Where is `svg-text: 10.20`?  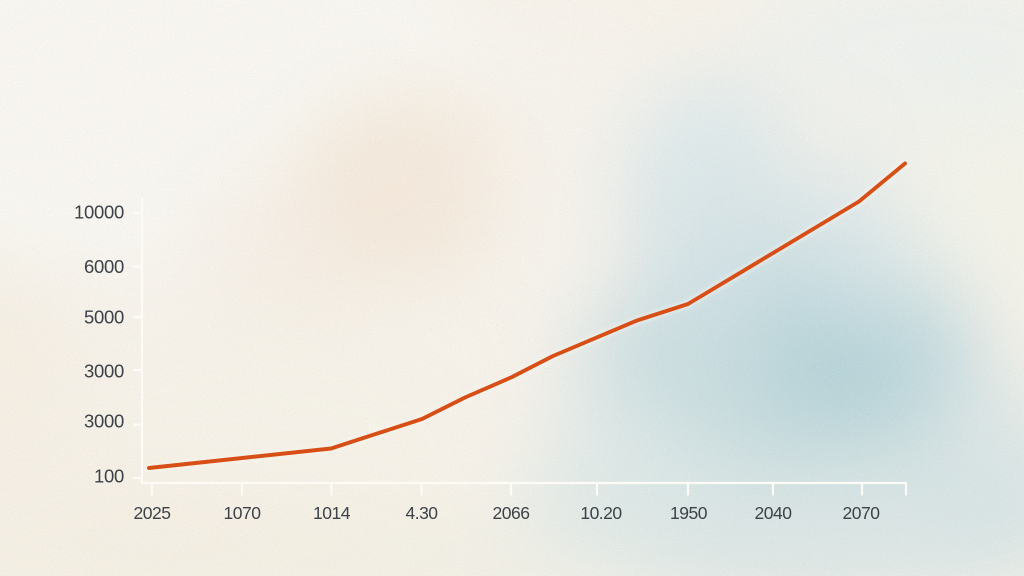
svg-text: 10.20 is located at coordinates (601, 513).